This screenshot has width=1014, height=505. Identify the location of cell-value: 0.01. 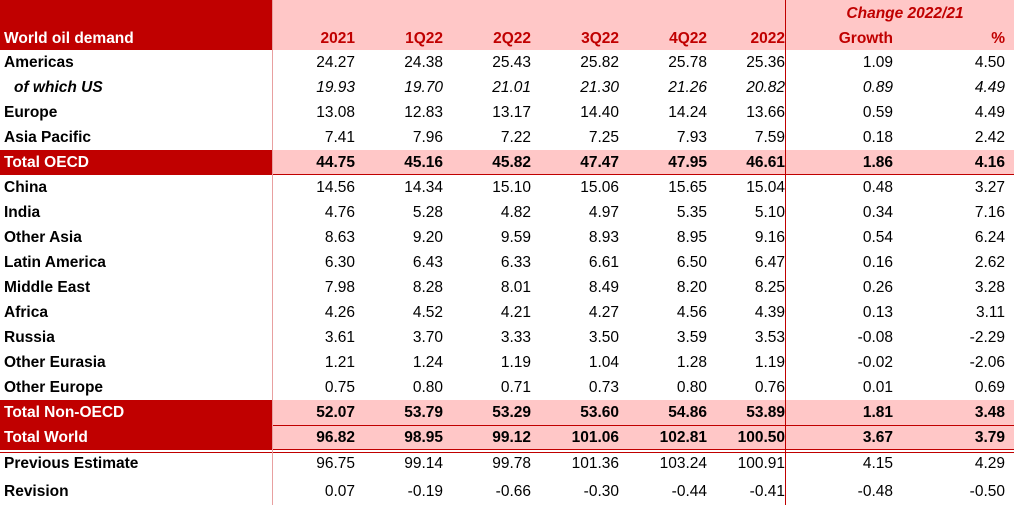
(877, 387).